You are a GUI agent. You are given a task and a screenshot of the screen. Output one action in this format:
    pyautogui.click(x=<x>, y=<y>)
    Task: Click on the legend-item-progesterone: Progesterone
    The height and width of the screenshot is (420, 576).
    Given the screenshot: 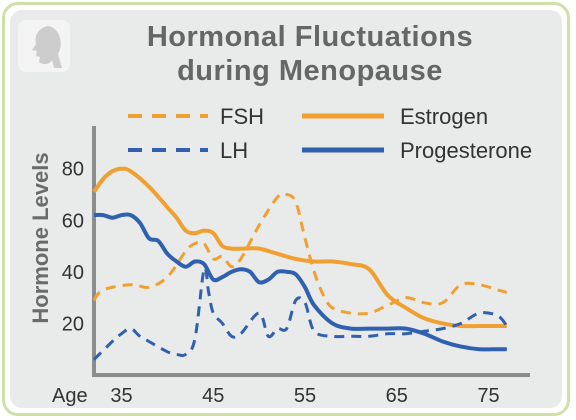 What is the action you would take?
    pyautogui.click(x=417, y=150)
    